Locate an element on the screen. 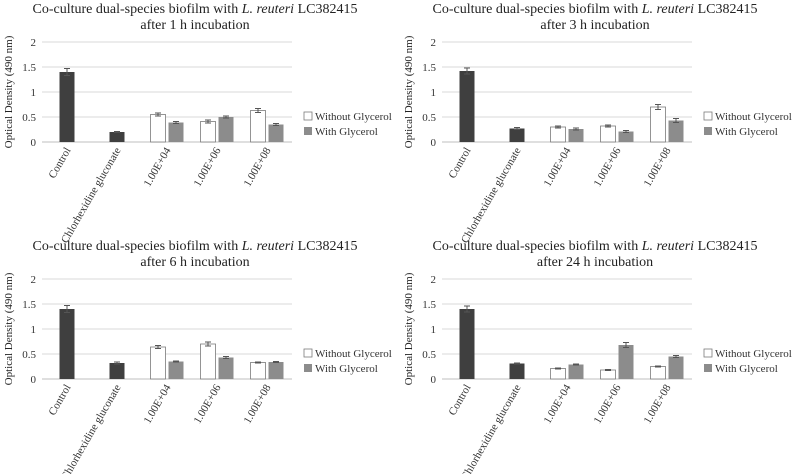  title-line2: after 6 h incubation is located at coordinates (195, 262).